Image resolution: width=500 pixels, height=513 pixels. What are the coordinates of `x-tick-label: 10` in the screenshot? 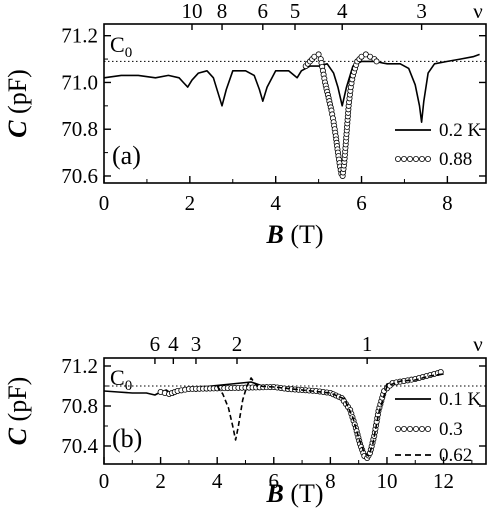 It's located at (386, 481).